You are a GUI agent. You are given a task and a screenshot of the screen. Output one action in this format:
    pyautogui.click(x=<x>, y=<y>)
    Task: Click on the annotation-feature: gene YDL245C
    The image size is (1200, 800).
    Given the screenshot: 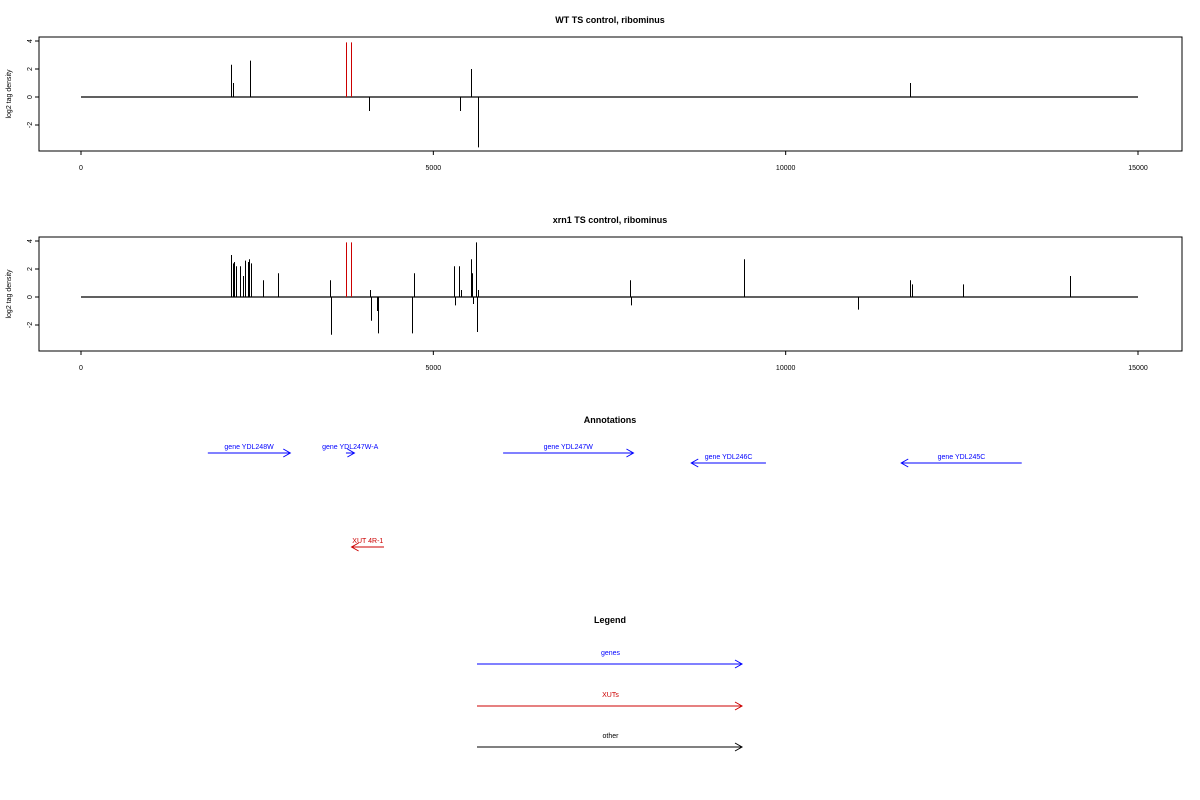 What is the action you would take?
    pyautogui.click(x=961, y=461)
    